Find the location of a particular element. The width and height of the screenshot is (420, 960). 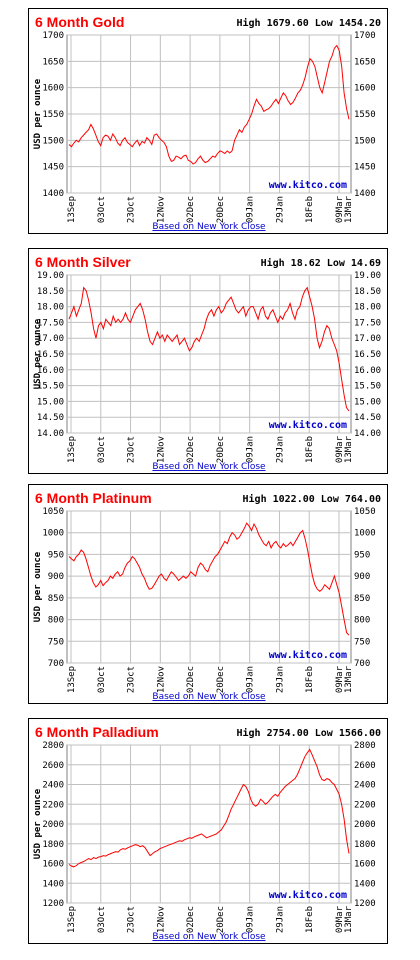

y-tick-label-left: 950 is located at coordinates (56, 555).